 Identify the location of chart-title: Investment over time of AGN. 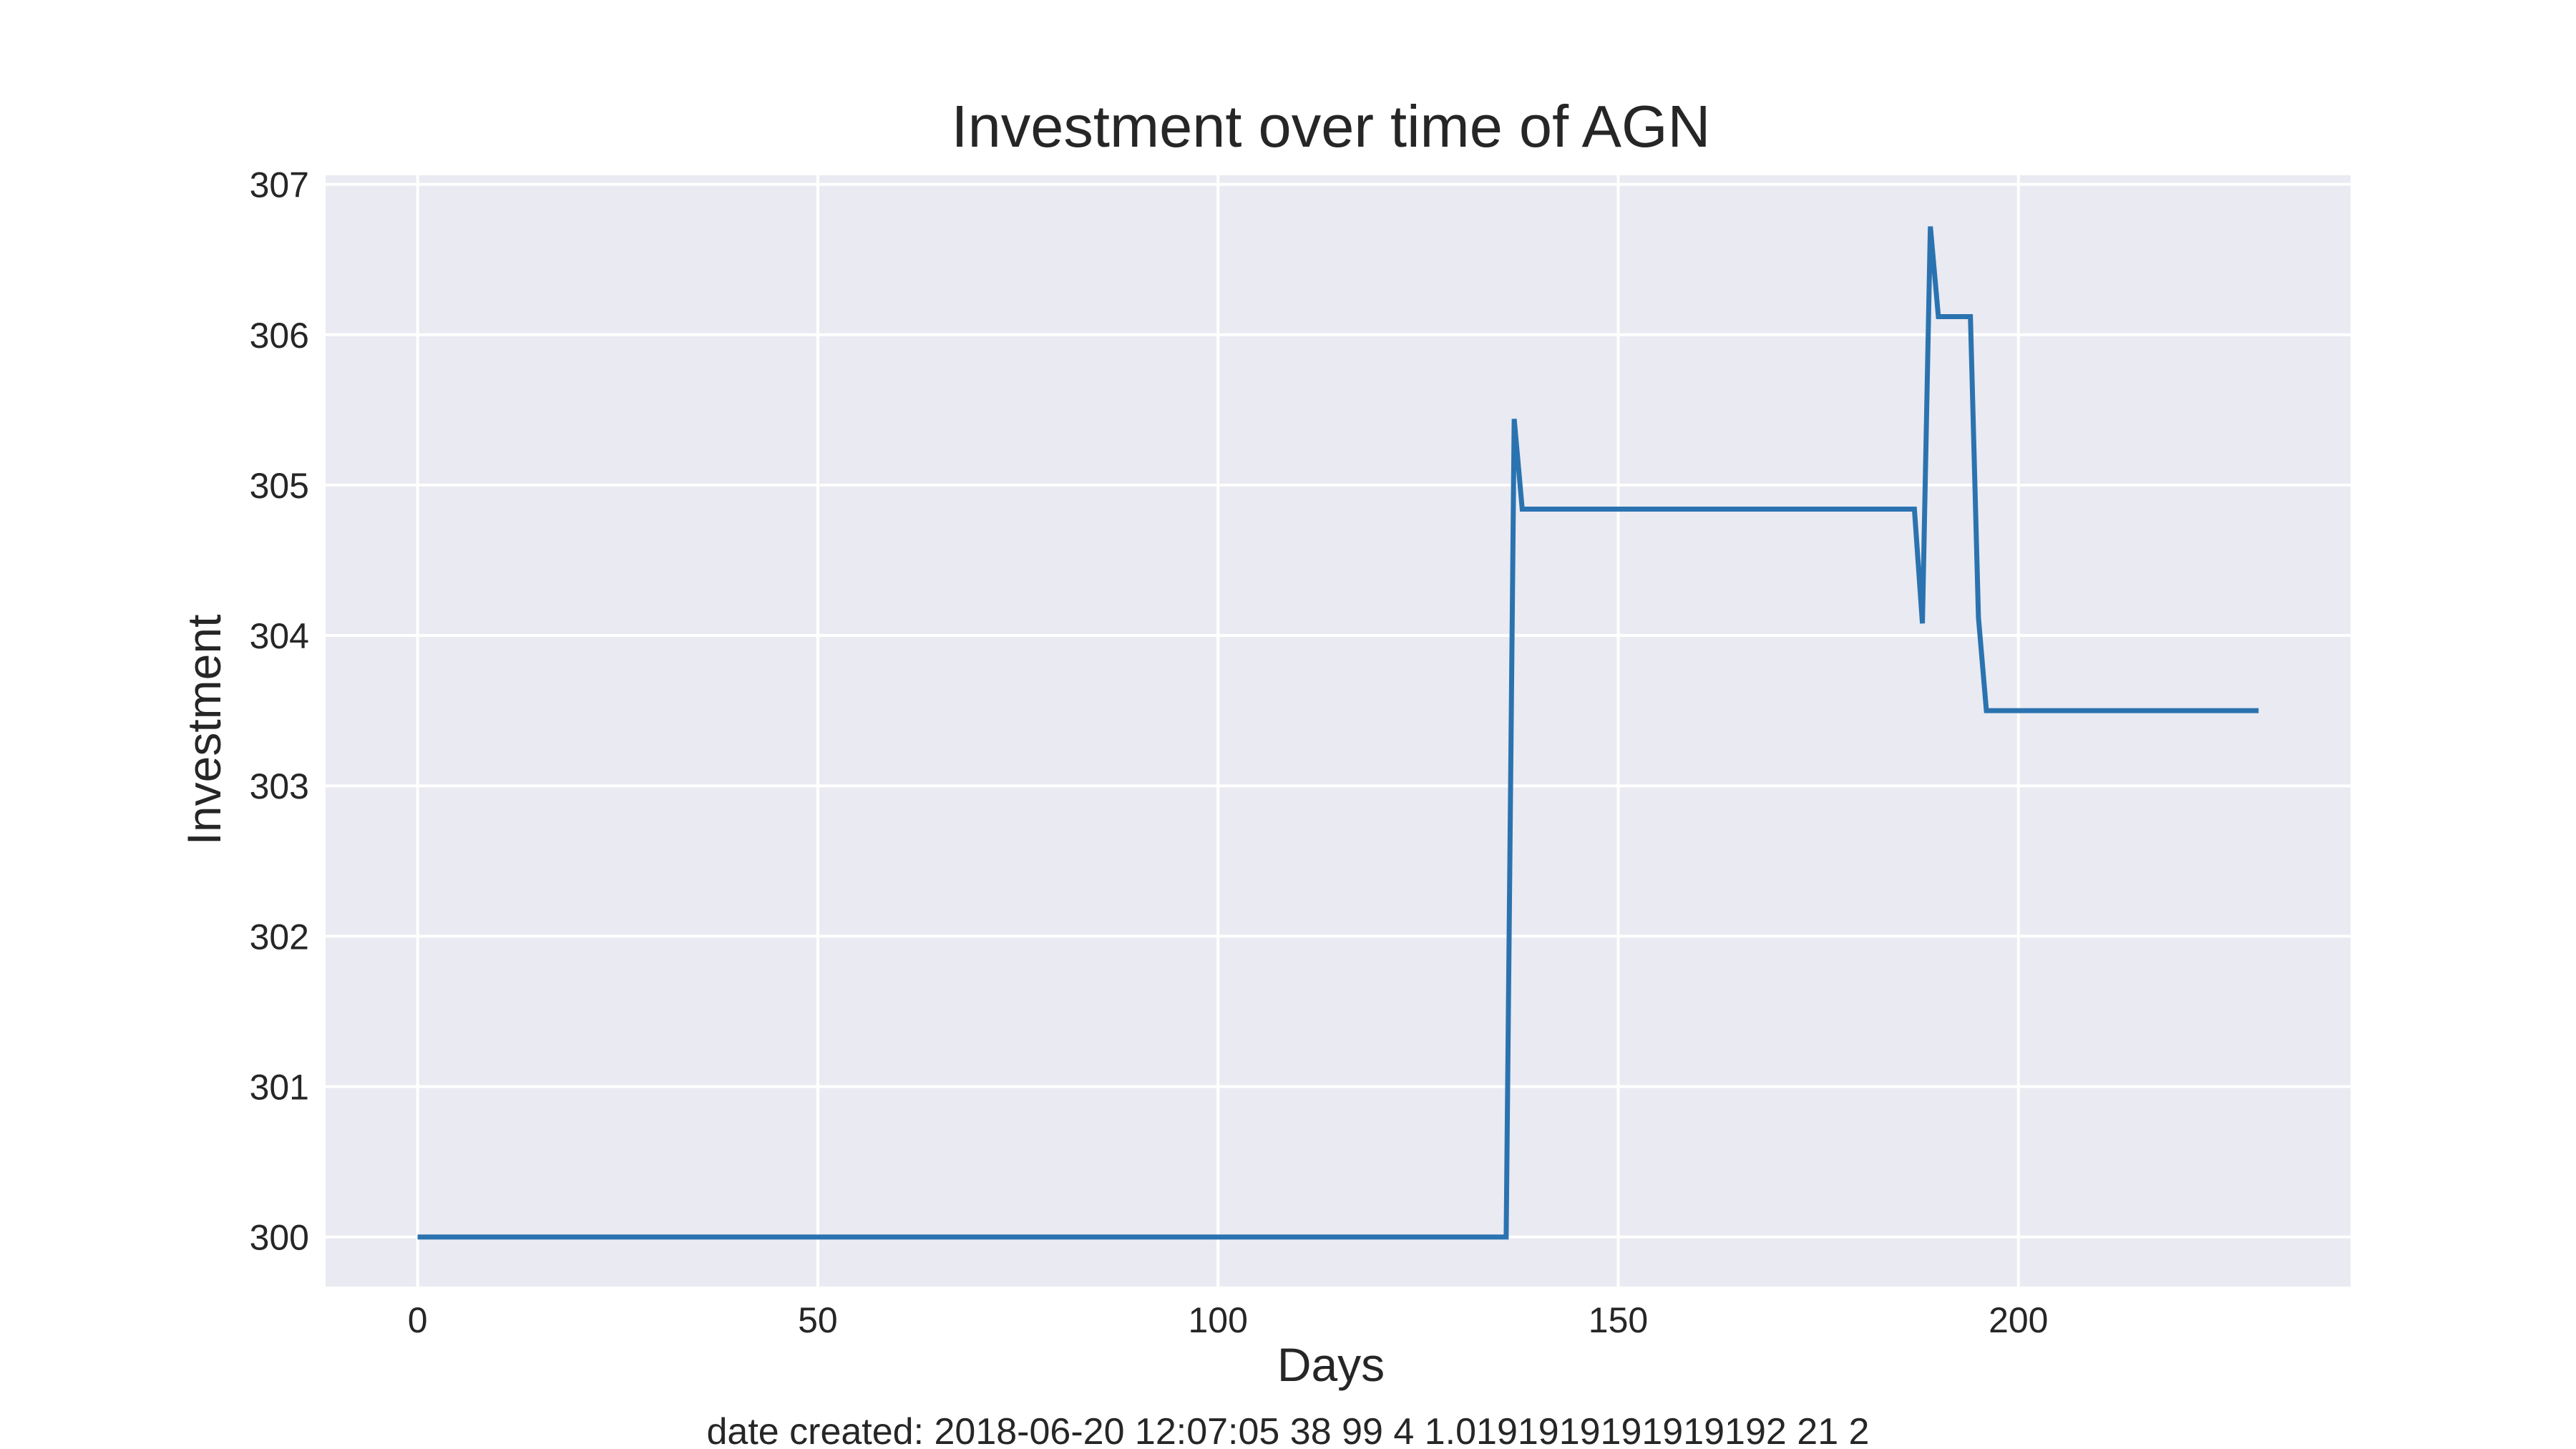
(1331, 126).